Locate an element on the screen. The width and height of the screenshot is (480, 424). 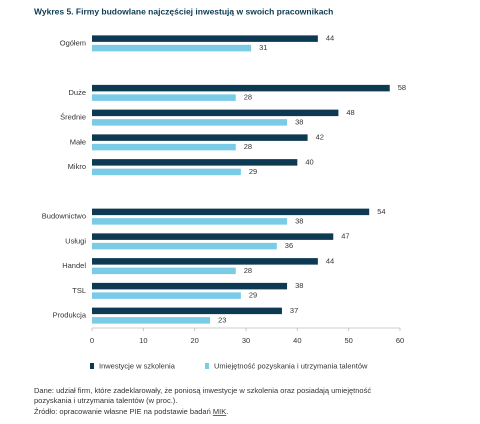
y-tick-label: Średnie is located at coordinates (73, 117).